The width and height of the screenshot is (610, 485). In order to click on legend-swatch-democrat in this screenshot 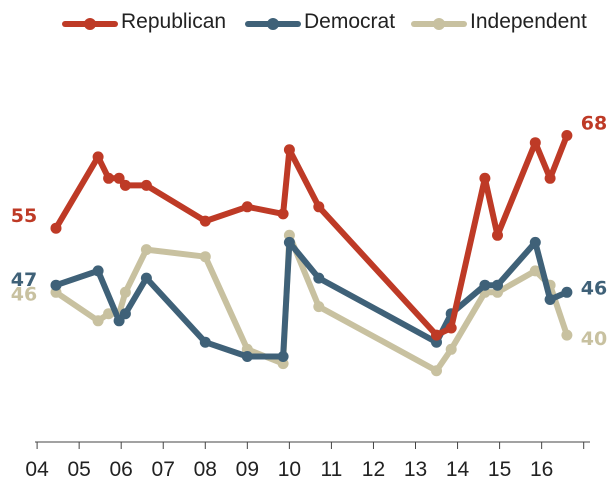, I will do `click(273, 24)`.